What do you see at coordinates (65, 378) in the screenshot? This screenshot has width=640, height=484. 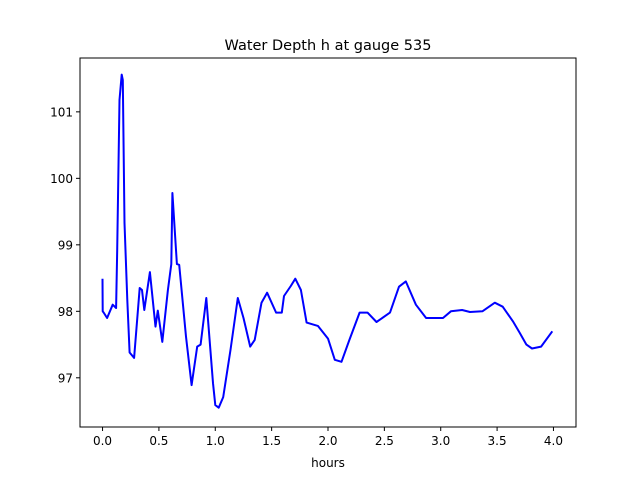 I see `y-tick-label: 97` at bounding box center [65, 378].